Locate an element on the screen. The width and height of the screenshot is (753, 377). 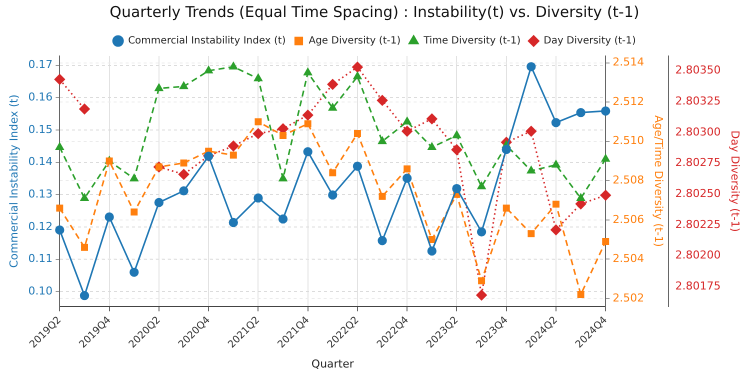
legend-label: Age Diversity (t-1) is located at coordinates (354, 41).